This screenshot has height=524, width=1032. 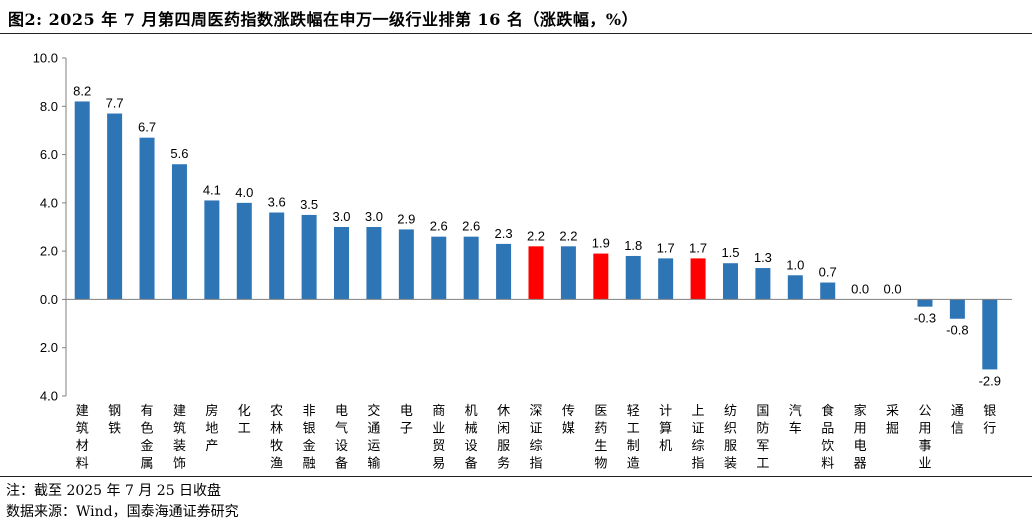 What do you see at coordinates (45, 58) in the screenshot?
I see `y-tick-label: 10.0` at bounding box center [45, 58].